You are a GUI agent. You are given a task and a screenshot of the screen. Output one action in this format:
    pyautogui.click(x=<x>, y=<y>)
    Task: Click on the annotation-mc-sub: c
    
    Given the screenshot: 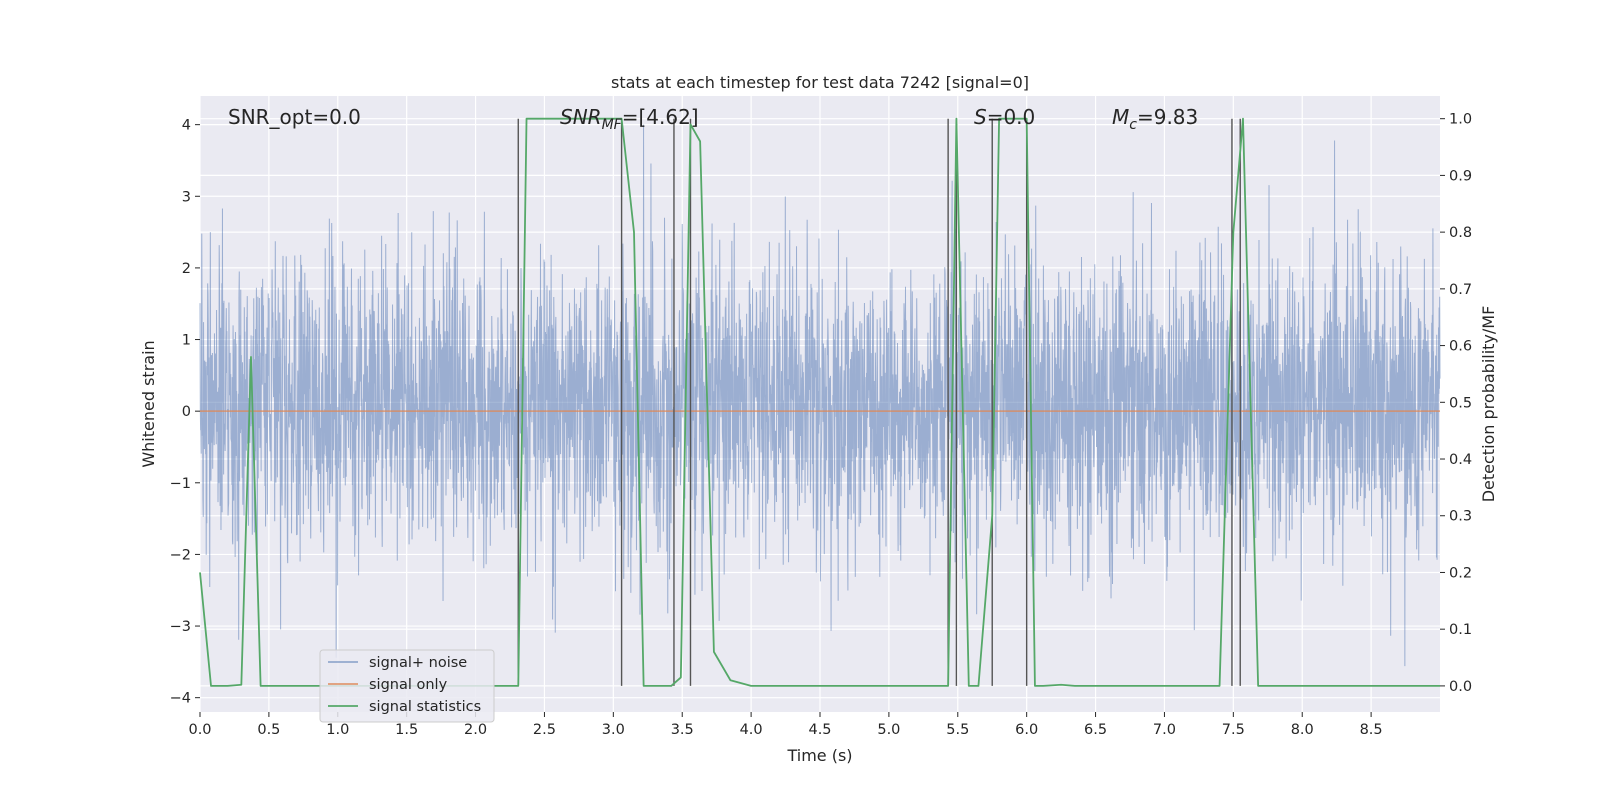 What is the action you would take?
    pyautogui.click(x=1133, y=125)
    